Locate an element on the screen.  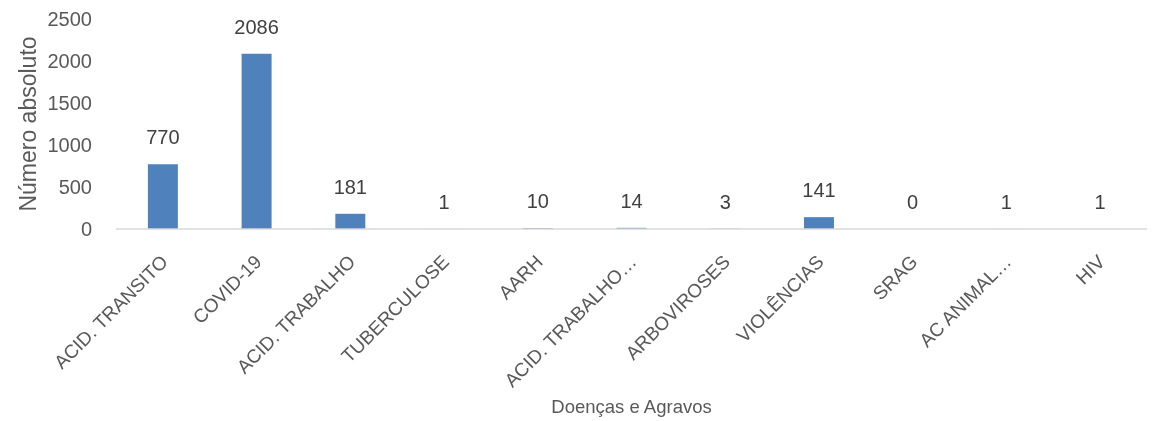
data-label: 14 is located at coordinates (631, 200).